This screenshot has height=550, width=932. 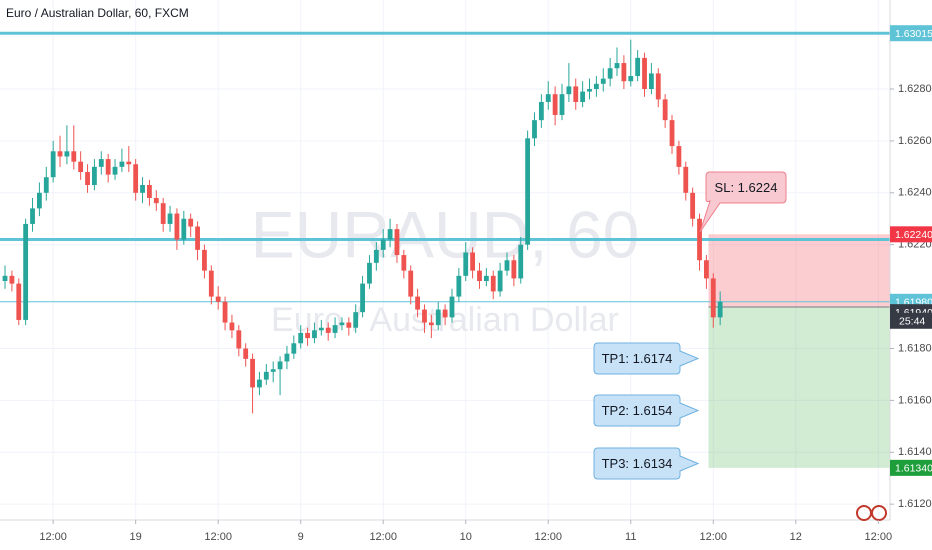 What do you see at coordinates (637, 410) in the screenshot?
I see `callout-text: TP2: 1.6154` at bounding box center [637, 410].